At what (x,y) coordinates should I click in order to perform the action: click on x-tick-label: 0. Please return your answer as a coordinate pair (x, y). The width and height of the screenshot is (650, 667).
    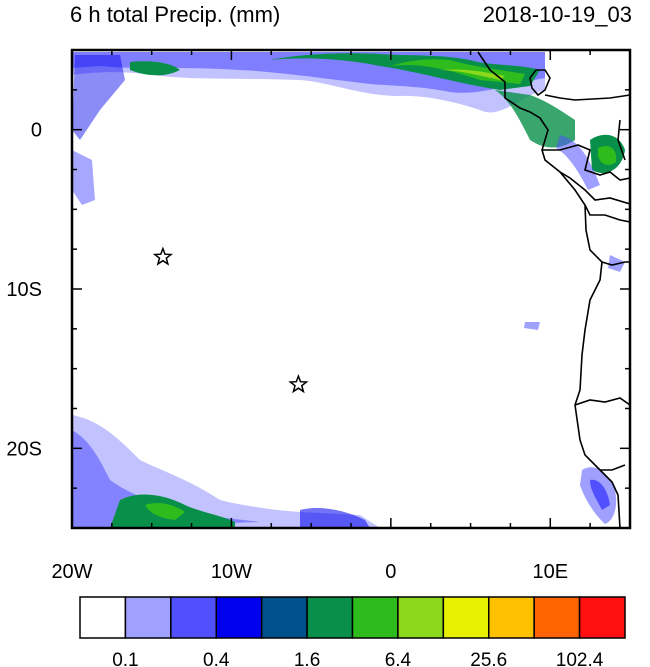
    Looking at the image, I should click on (390, 572).